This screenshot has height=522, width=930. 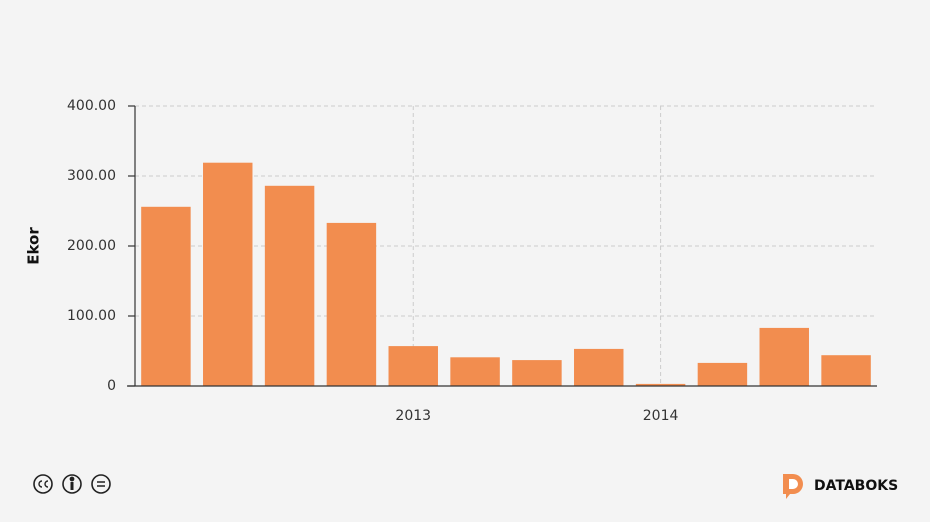 I want to click on x-tick-label: 2013, so click(x=413, y=416).